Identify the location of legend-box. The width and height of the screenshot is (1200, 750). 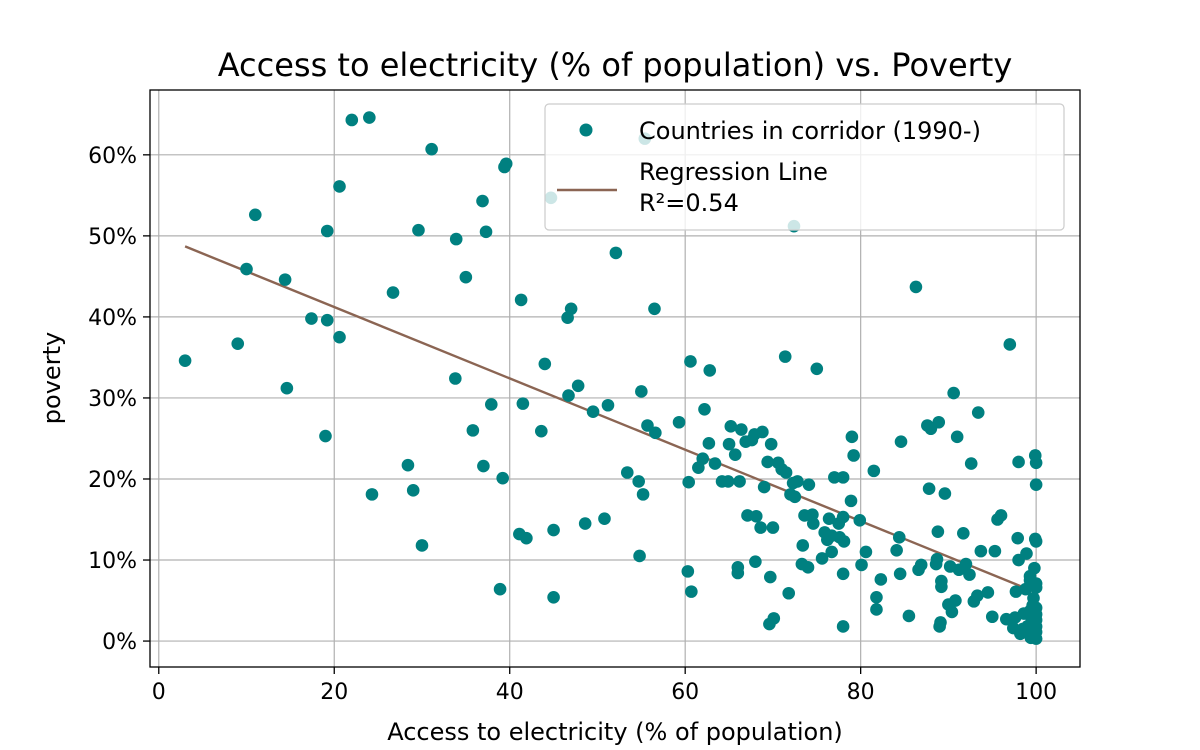
(804, 167).